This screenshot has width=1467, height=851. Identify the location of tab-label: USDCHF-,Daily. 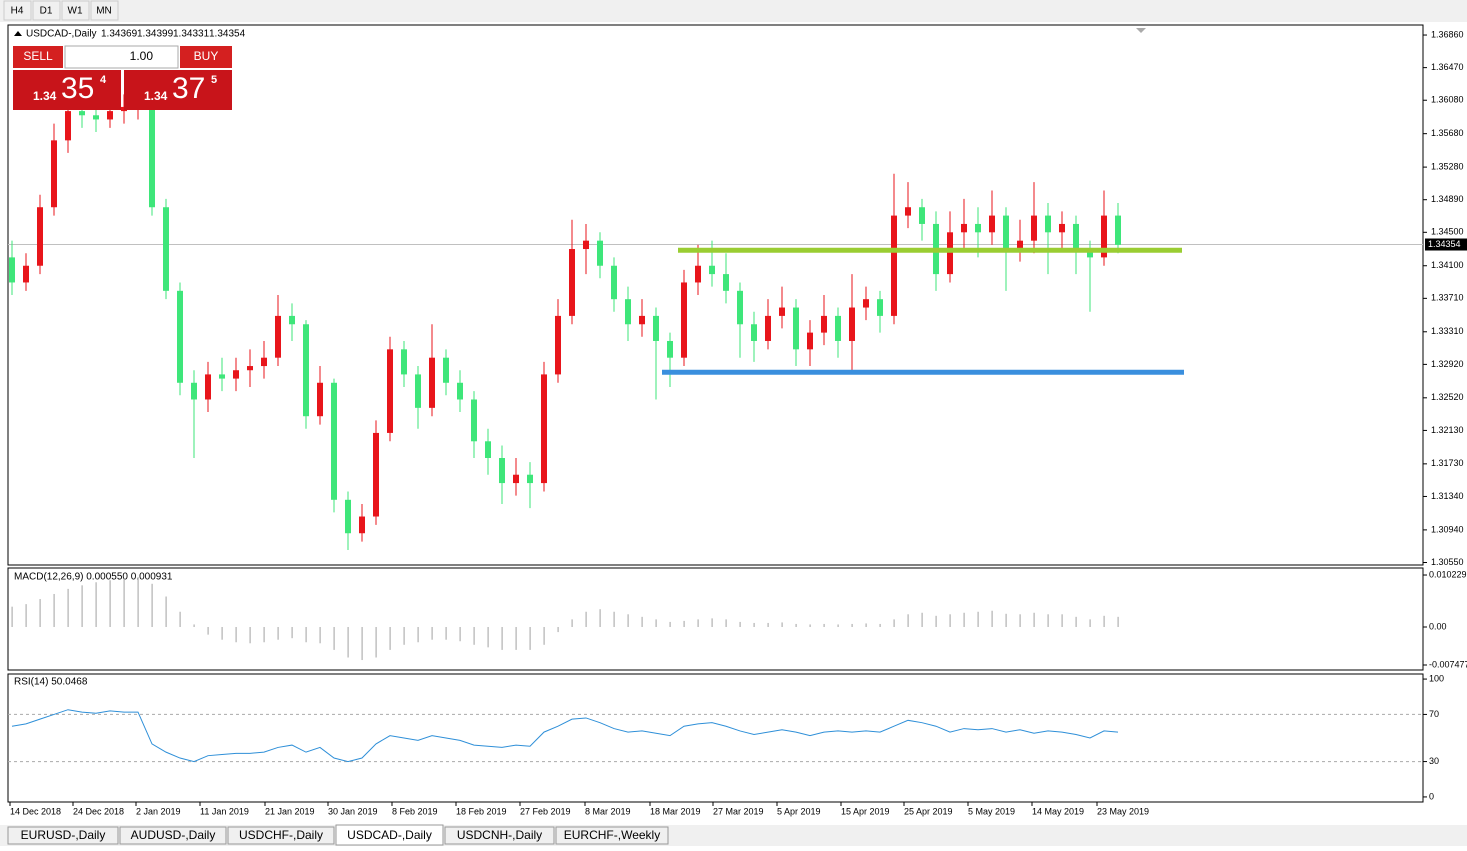
(281, 835).